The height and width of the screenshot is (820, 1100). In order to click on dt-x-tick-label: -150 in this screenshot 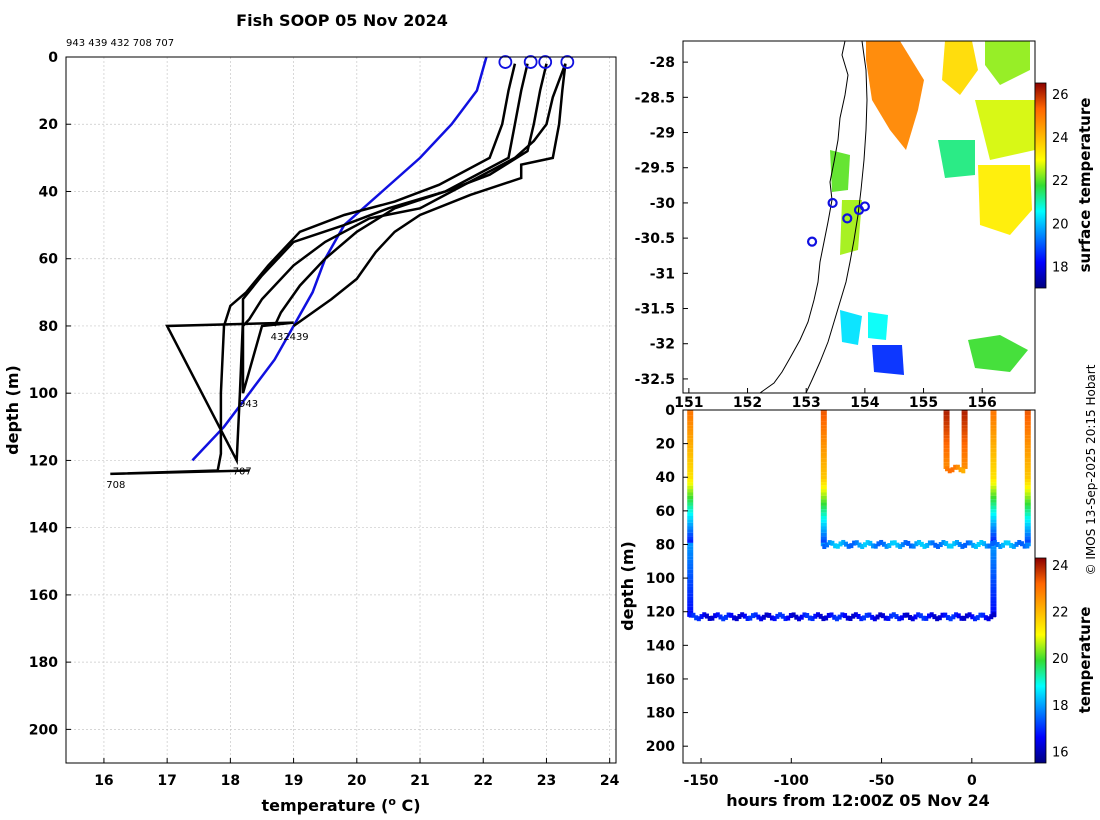, I will do `click(701, 781)`.